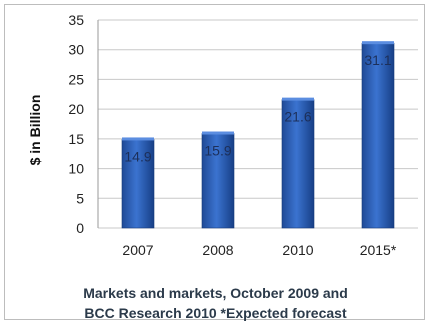 This screenshot has width=431, height=324. Describe the element at coordinates (215, 313) in the screenshot. I see `caption-line-2: BCC Research 2010 *Expected forecast` at that location.